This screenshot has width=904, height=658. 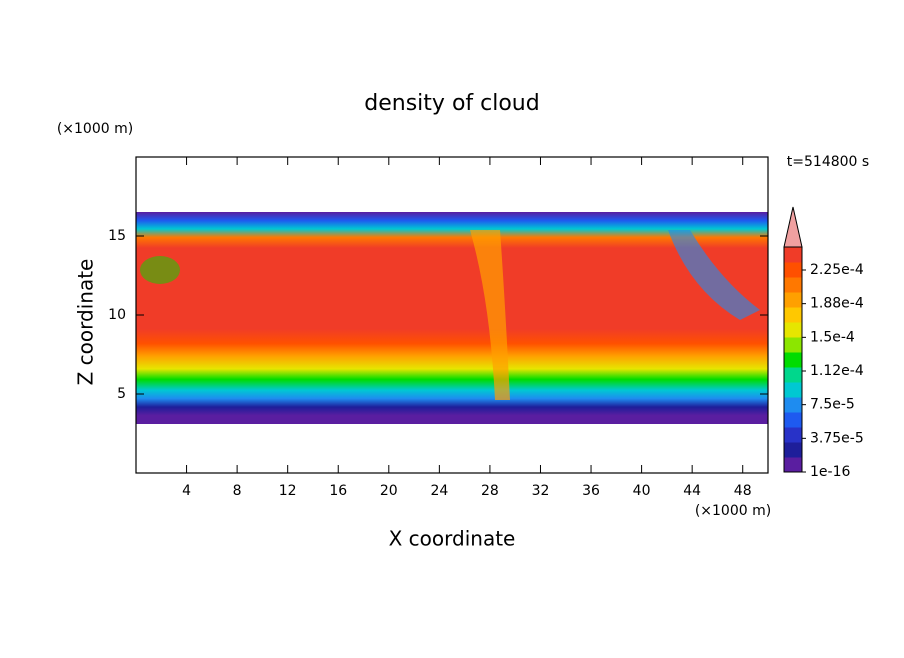 What do you see at coordinates (452, 539) in the screenshot?
I see `x-axis-label: X coordinate` at bounding box center [452, 539].